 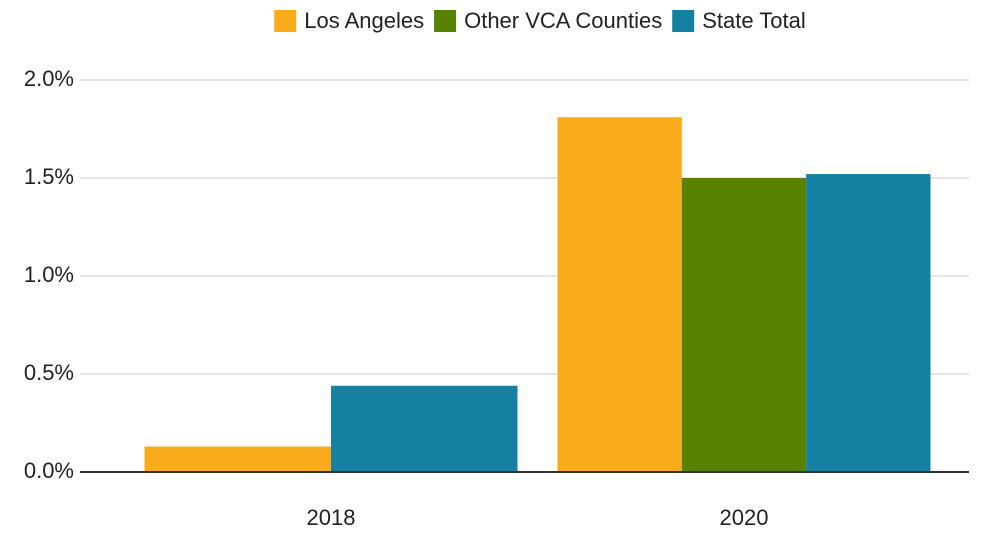 I want to click on y-tick-label: 1.0%, so click(x=49, y=274).